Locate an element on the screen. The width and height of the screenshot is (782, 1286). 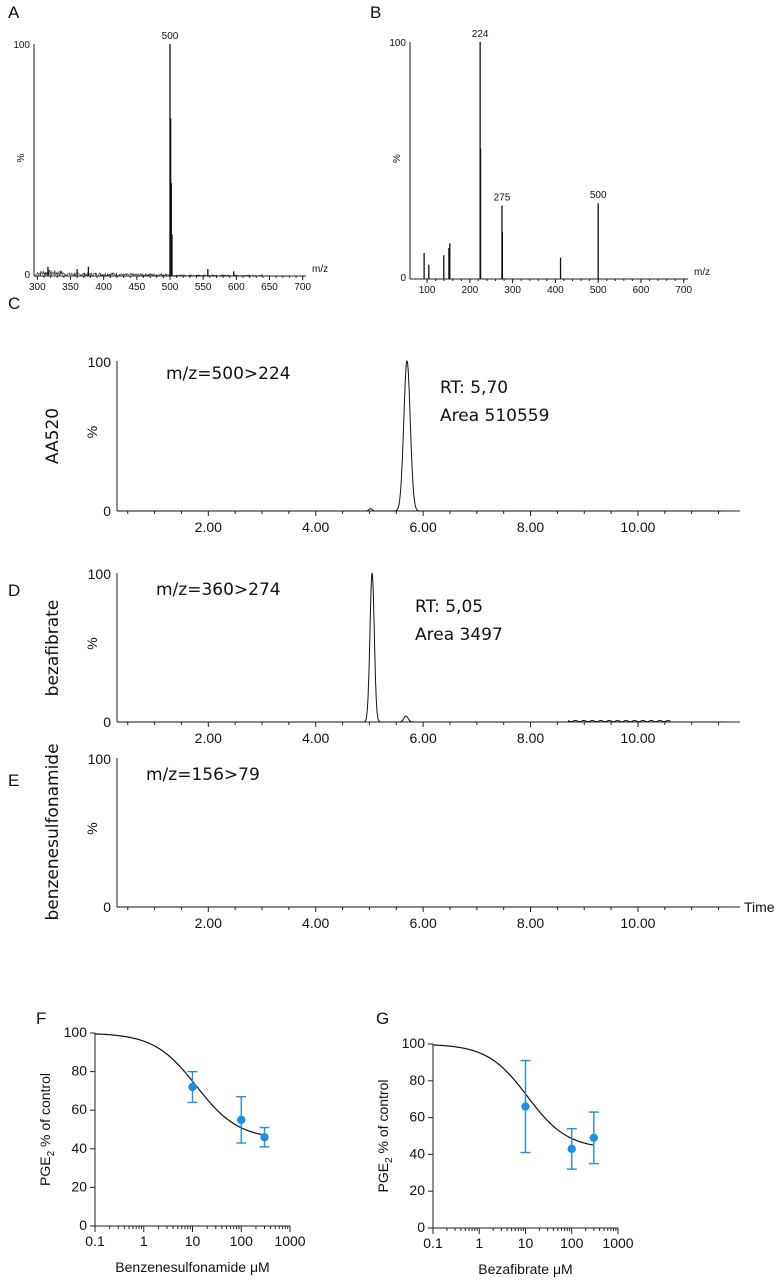
y-axis-label: PGE2 % of control is located at coordinates (47, 1129).